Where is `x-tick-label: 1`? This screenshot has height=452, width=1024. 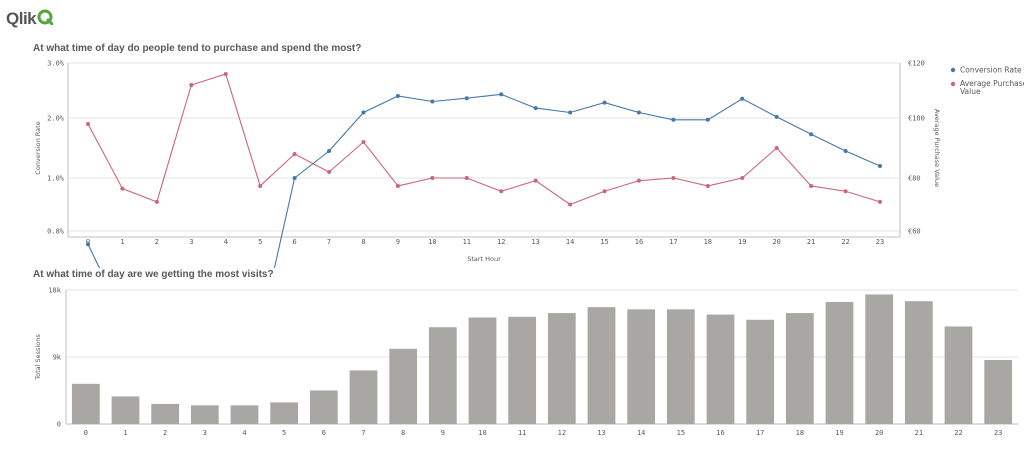
x-tick-label: 1 is located at coordinates (122, 242).